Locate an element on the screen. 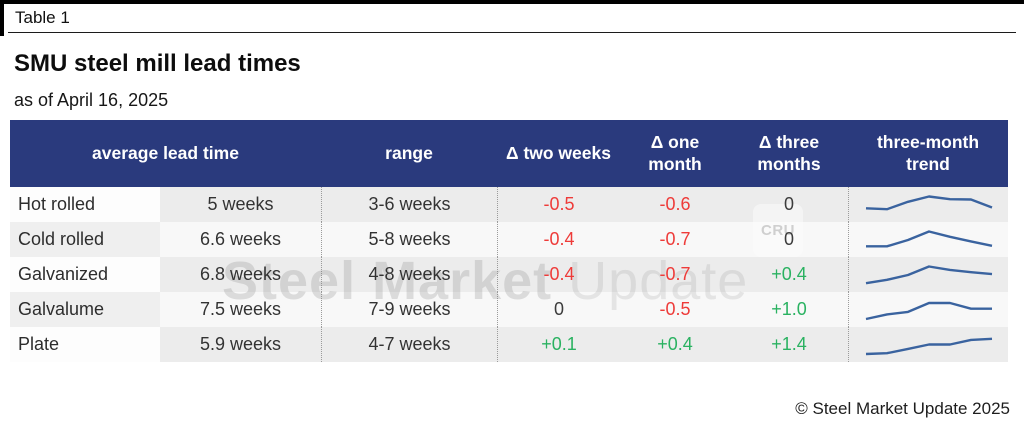 This screenshot has height=431, width=1024. delta-two-weeks-cell-value: 0 is located at coordinates (558, 309).